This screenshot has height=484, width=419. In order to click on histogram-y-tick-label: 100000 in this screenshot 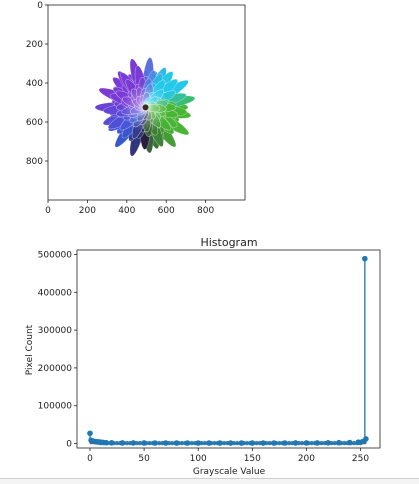, I will do `click(55, 407)`.